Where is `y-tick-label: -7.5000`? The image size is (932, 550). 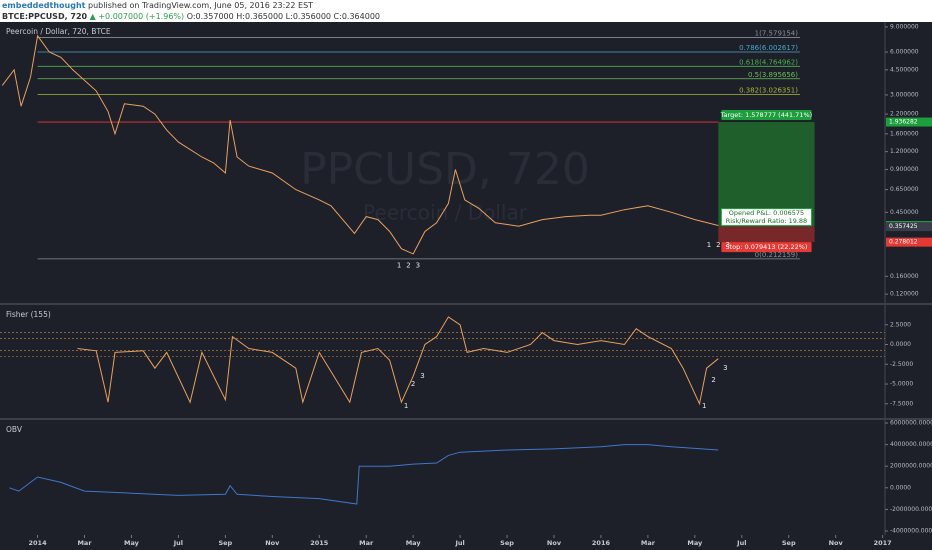
y-tick-label: -7.5000 is located at coordinates (901, 403).